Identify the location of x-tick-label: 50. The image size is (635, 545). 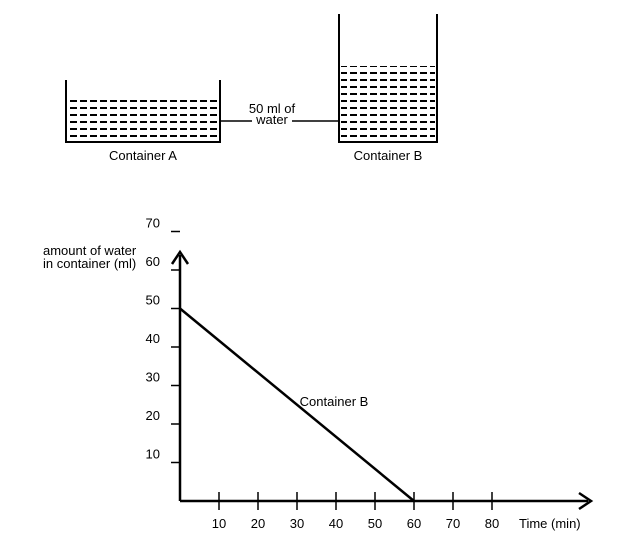
(375, 523).